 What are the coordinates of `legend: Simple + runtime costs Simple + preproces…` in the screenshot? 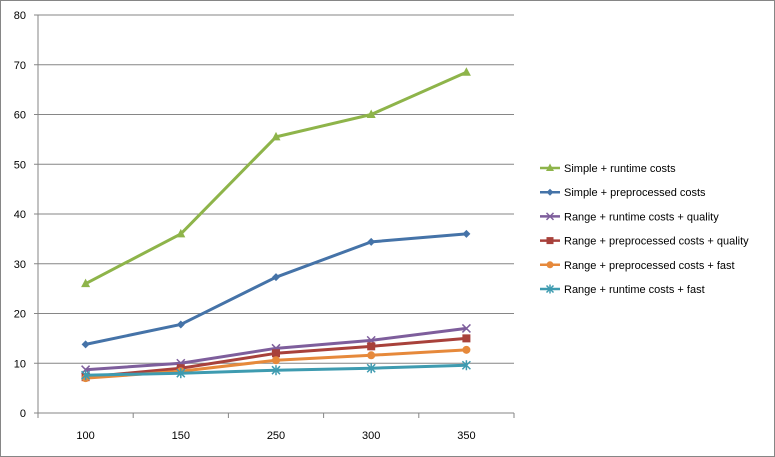 It's located at (644, 229).